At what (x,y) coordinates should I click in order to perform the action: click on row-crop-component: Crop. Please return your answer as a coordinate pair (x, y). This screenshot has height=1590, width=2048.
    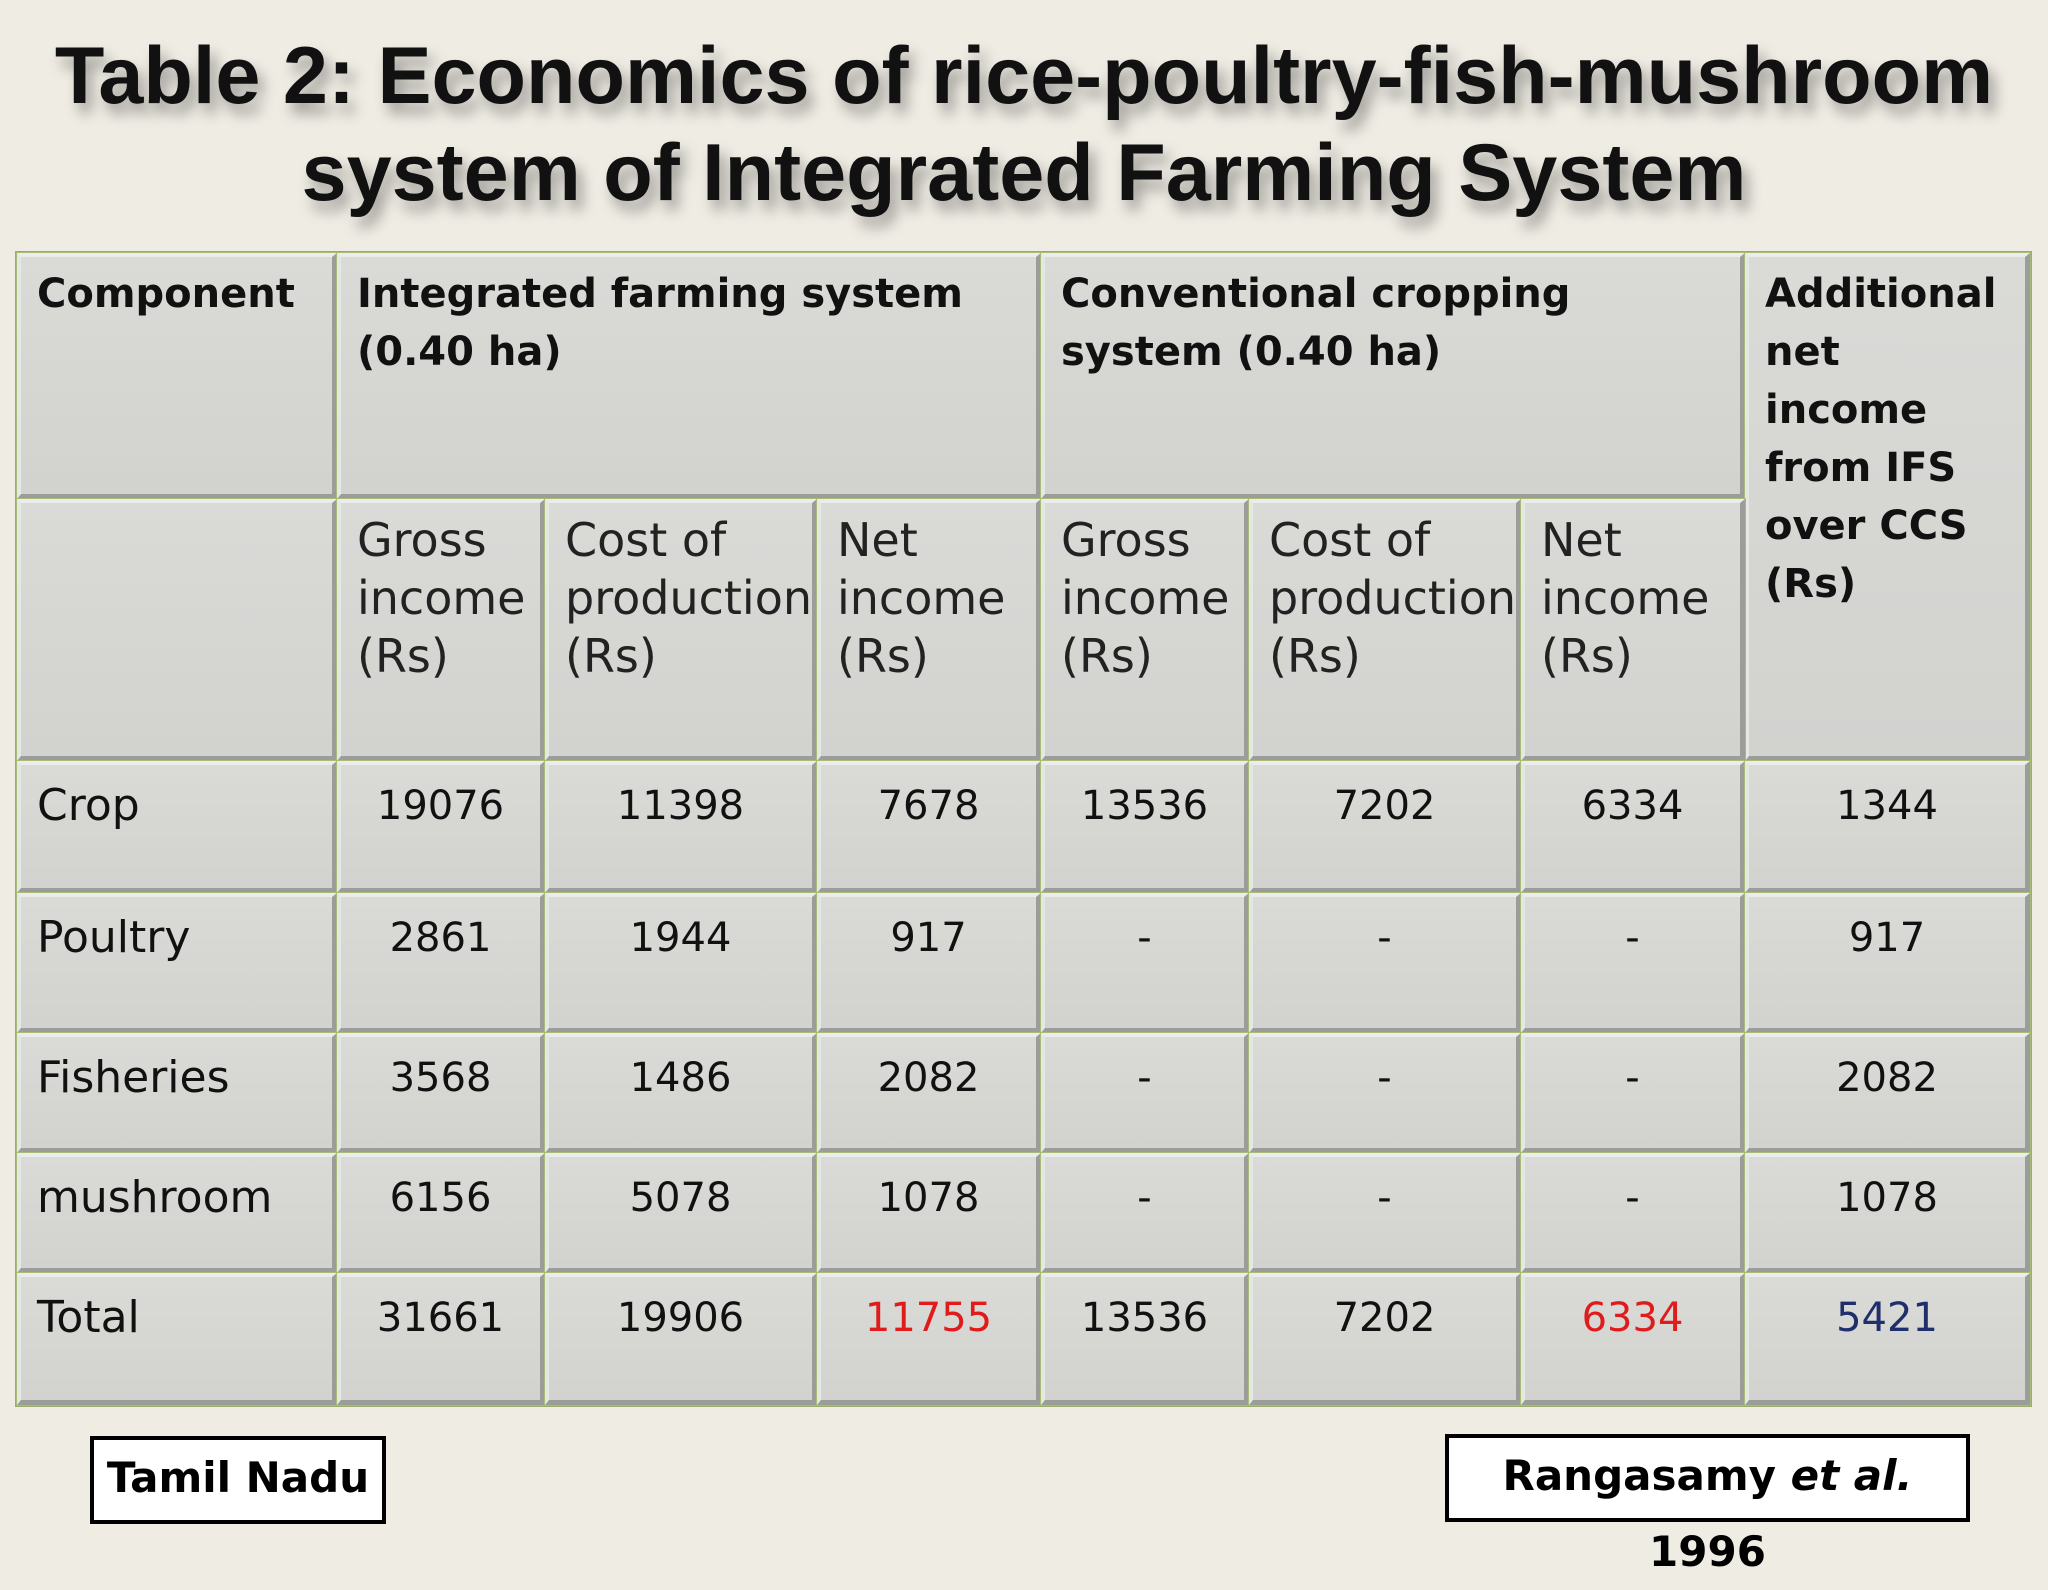
    Looking at the image, I should click on (177, 827).